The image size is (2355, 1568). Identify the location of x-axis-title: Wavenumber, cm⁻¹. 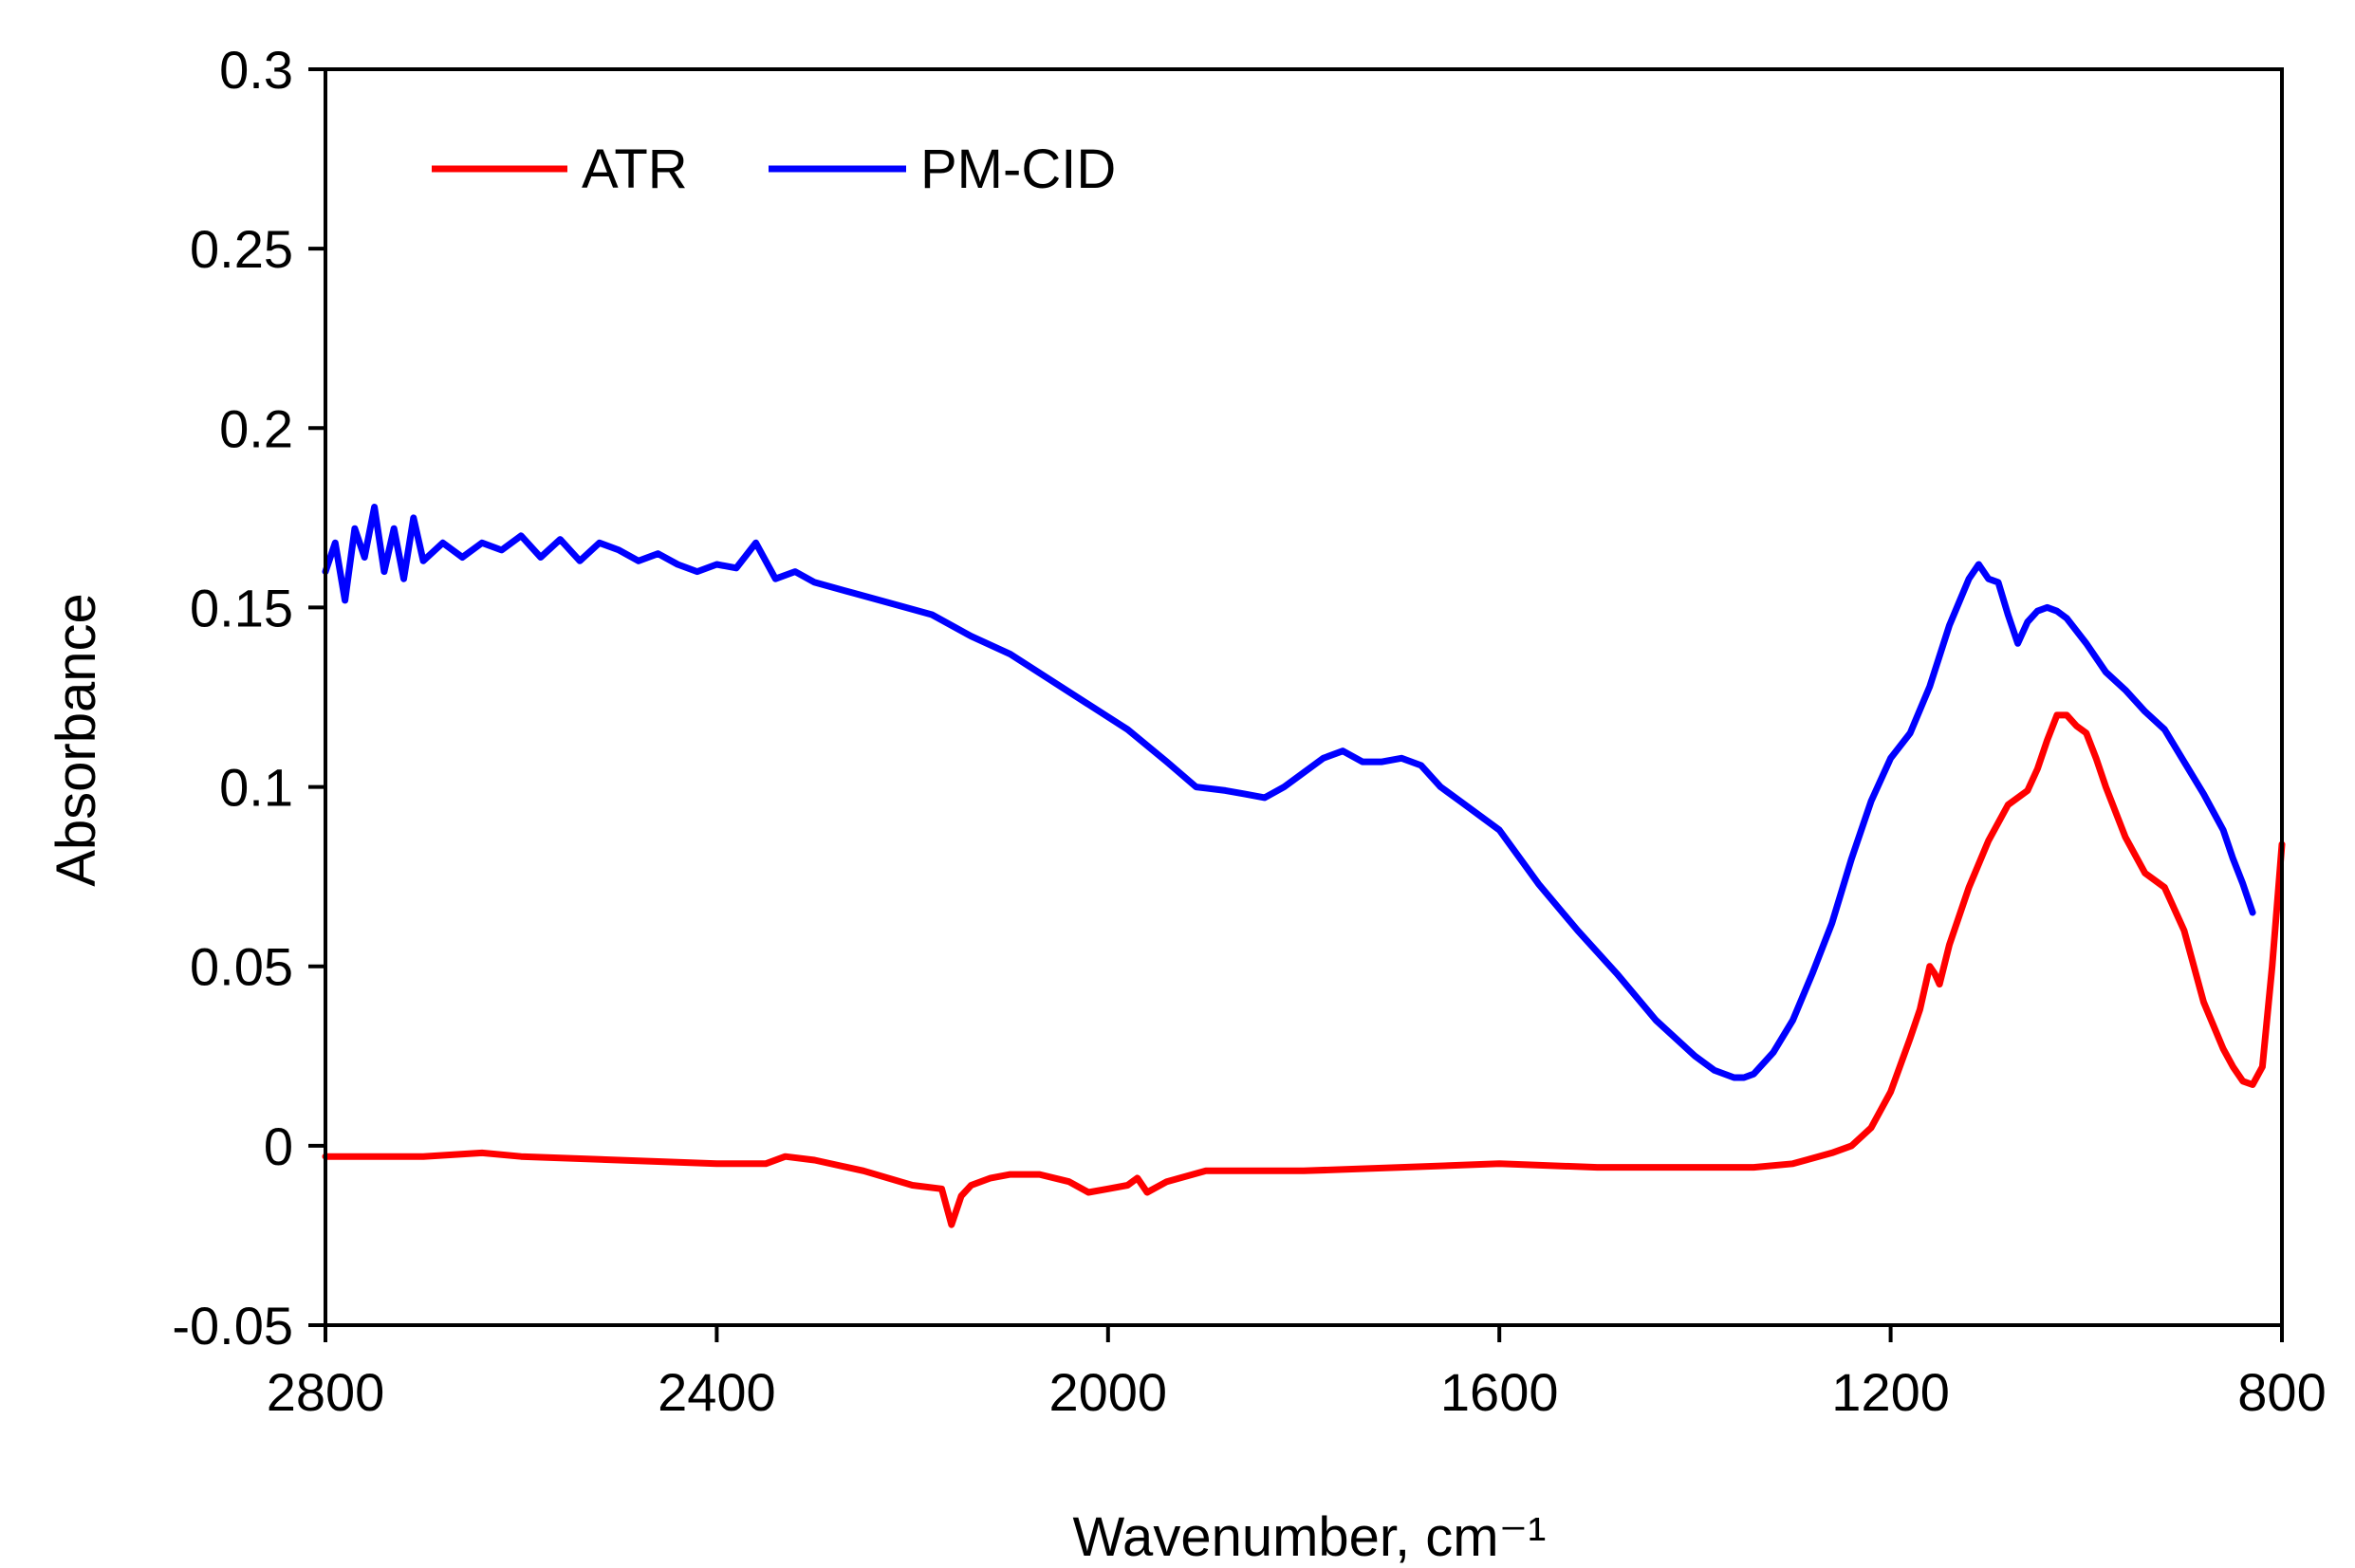
(1309, 1537).